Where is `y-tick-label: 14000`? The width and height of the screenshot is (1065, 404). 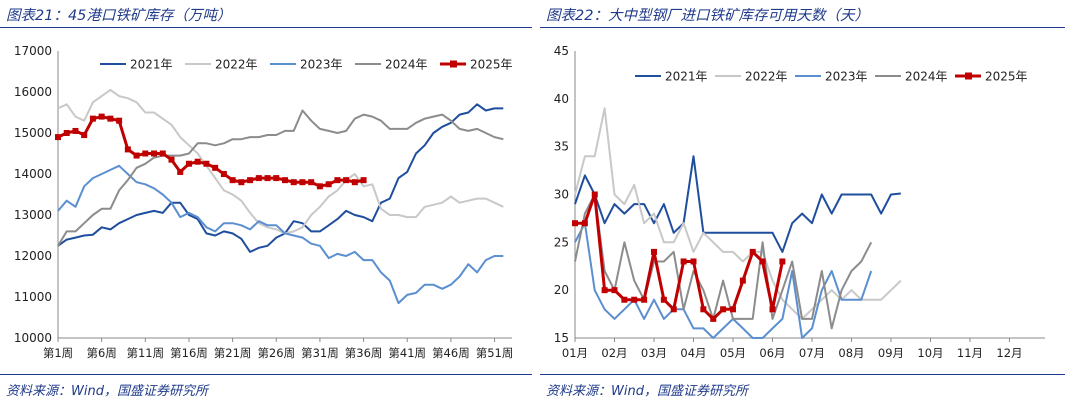 y-tick-label: 14000 is located at coordinates (33, 174).